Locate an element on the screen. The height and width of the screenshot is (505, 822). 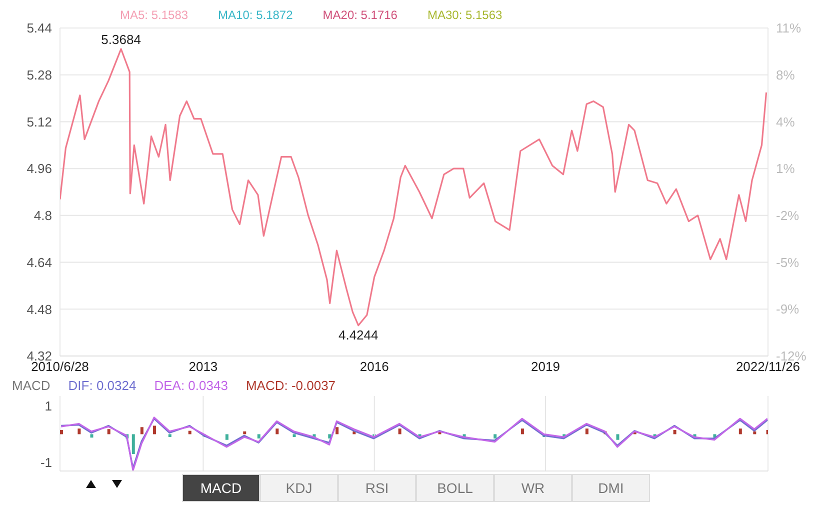
y2-tick-label: -2% is located at coordinates (788, 216).